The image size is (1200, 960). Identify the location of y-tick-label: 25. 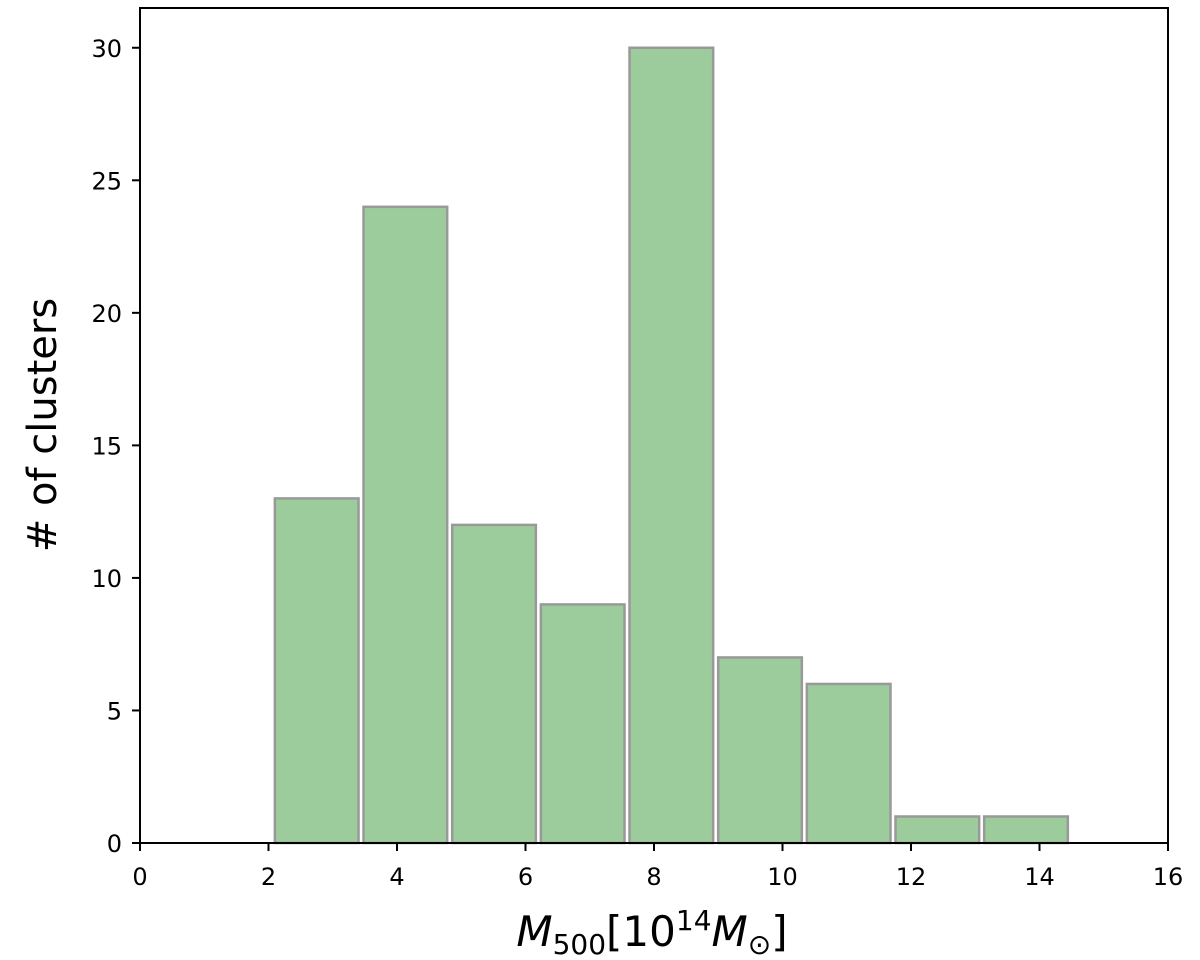
(106, 181).